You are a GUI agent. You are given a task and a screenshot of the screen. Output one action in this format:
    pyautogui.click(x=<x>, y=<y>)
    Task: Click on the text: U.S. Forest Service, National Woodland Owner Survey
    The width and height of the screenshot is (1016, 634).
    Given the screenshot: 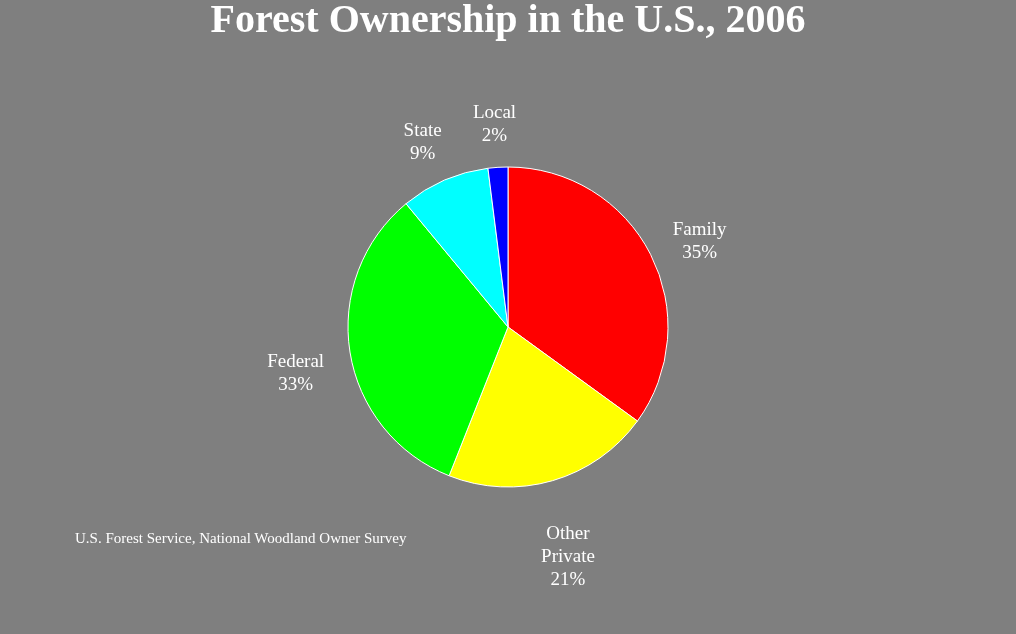 What is the action you would take?
    pyautogui.click(x=241, y=538)
    